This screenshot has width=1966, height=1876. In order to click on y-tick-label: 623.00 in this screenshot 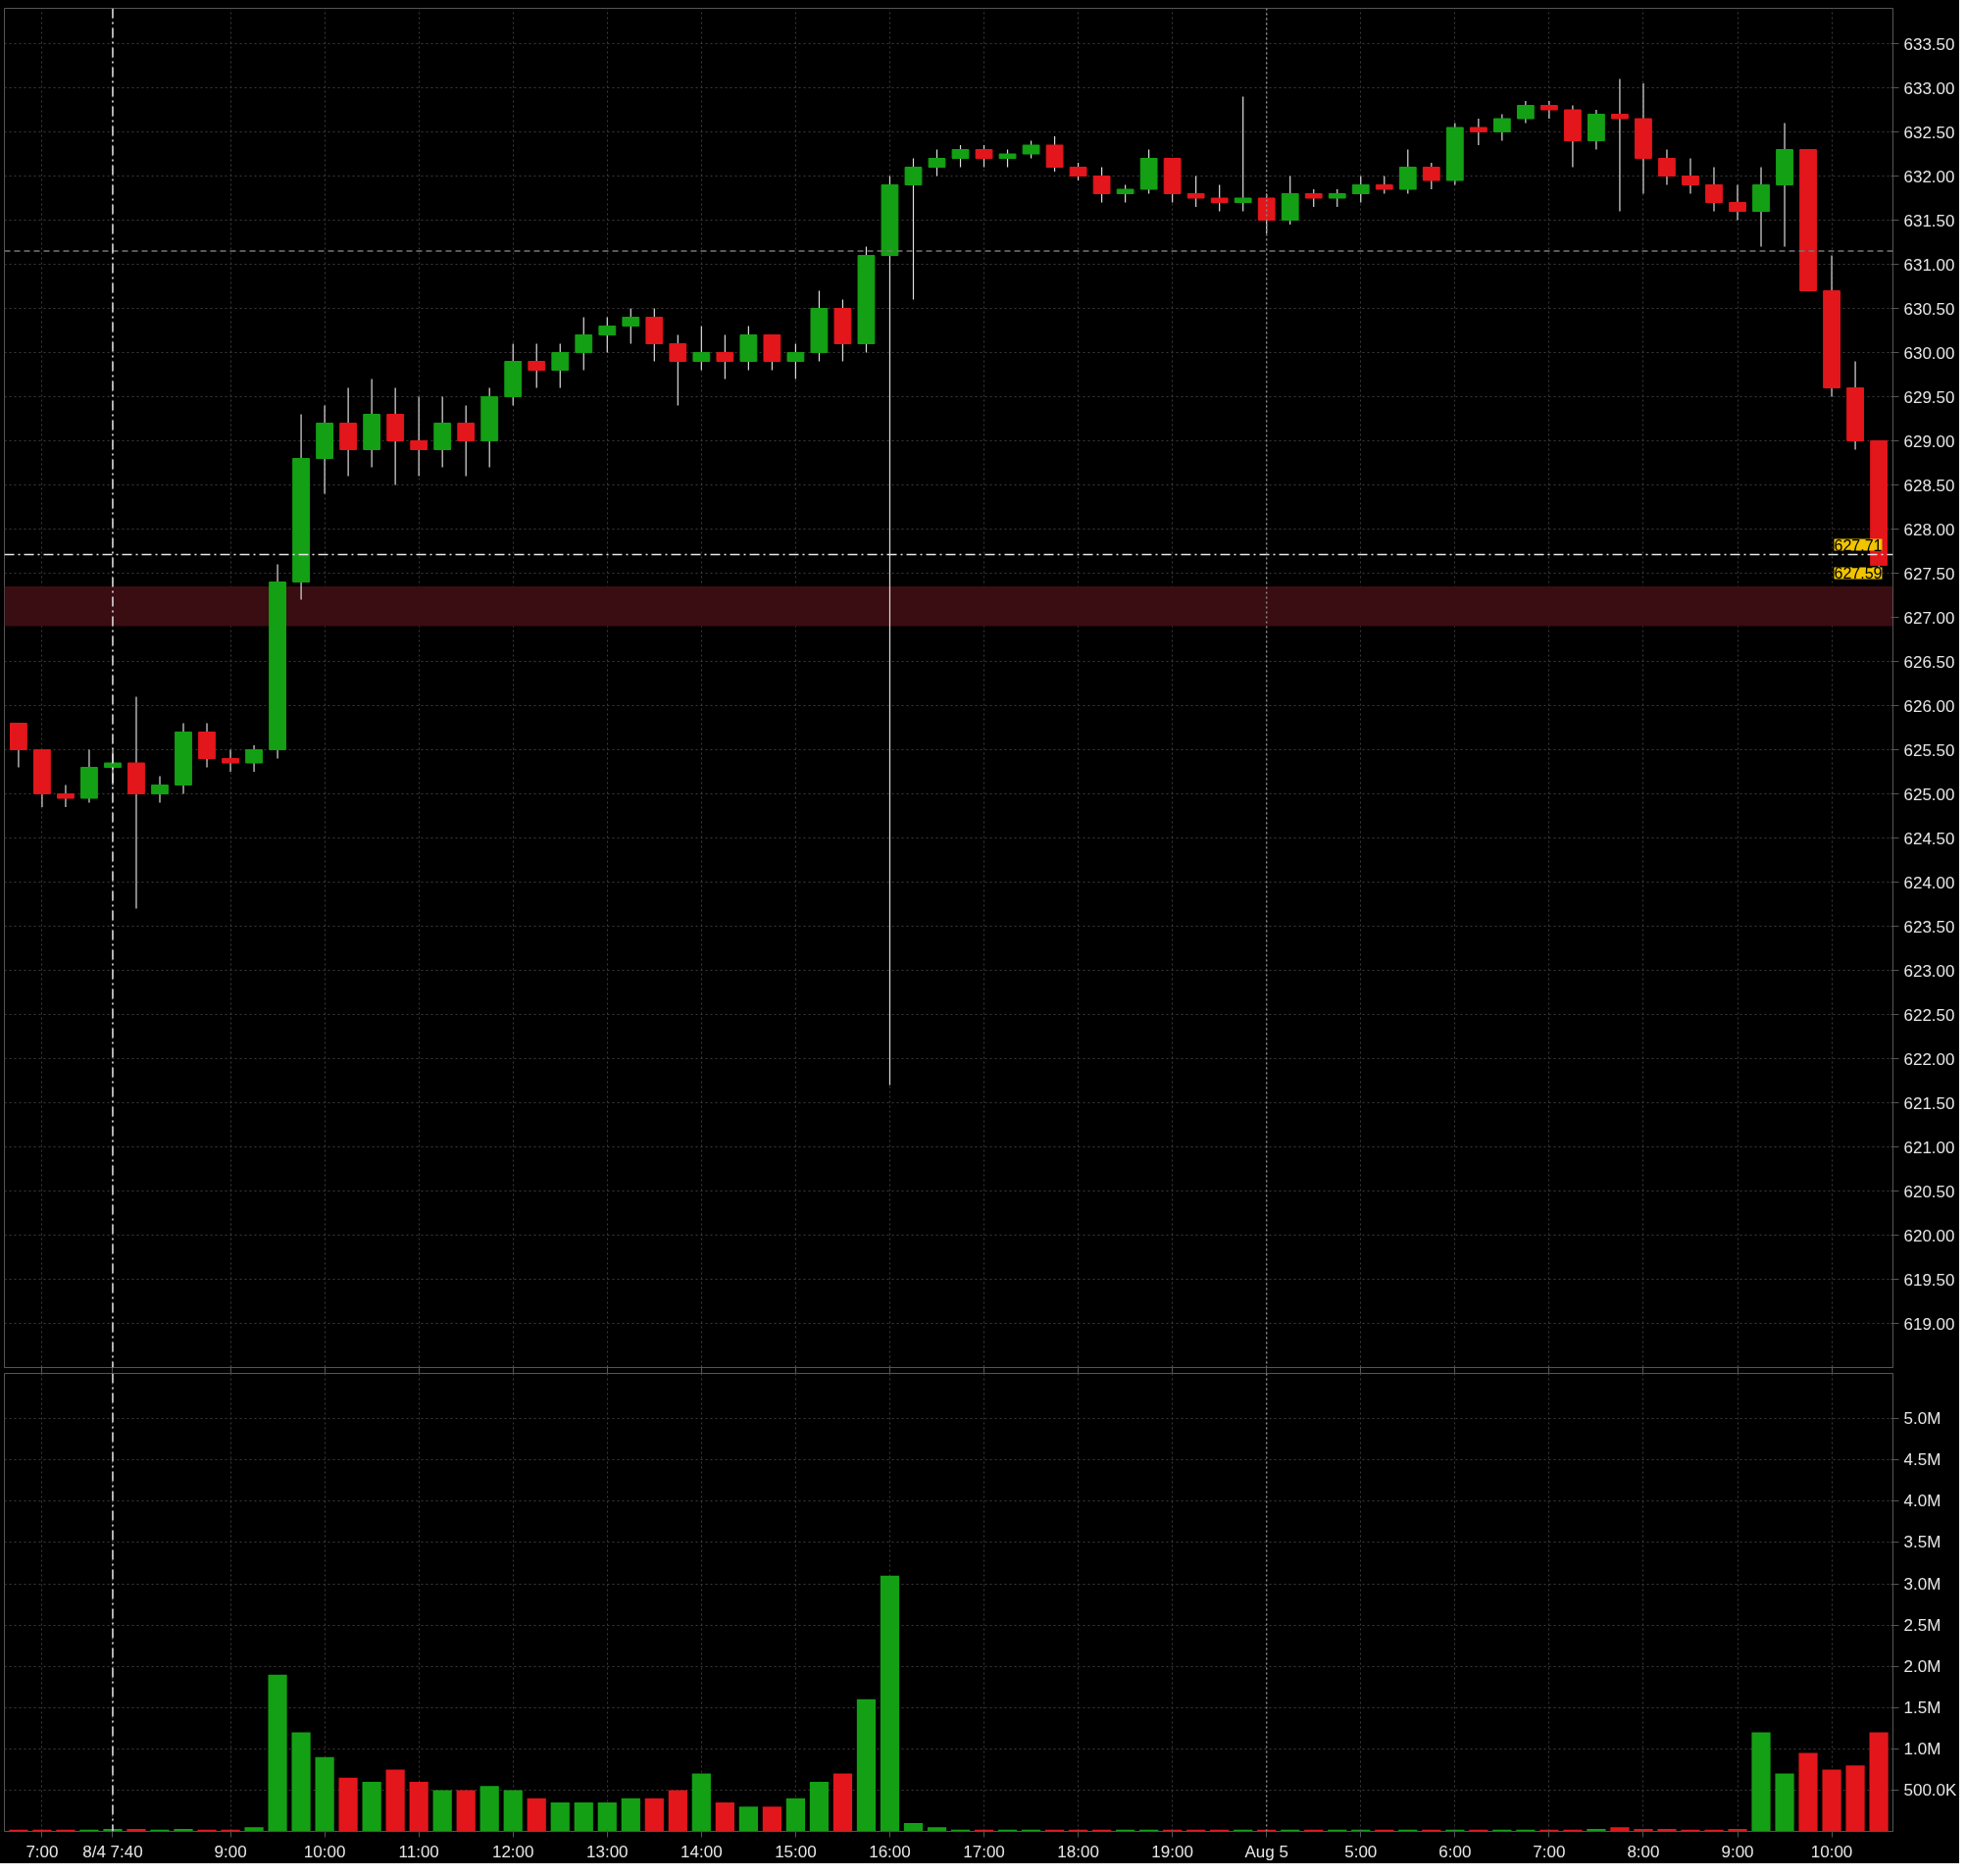, I will do `click(1929, 971)`.